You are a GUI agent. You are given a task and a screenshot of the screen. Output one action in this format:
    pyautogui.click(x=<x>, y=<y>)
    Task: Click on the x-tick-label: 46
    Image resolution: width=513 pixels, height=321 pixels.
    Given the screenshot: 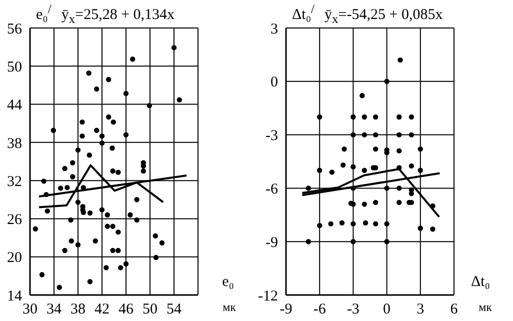 What is the action you would take?
    pyautogui.click(x=126, y=310)
    